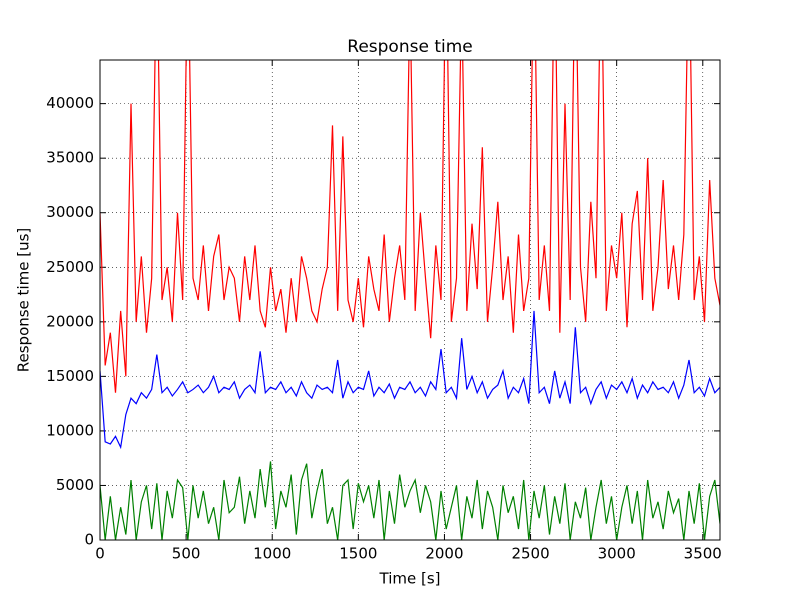 The height and width of the screenshot is (600, 800). Describe the element at coordinates (70, 430) in the screenshot. I see `y-tick-label: 10000` at that location.